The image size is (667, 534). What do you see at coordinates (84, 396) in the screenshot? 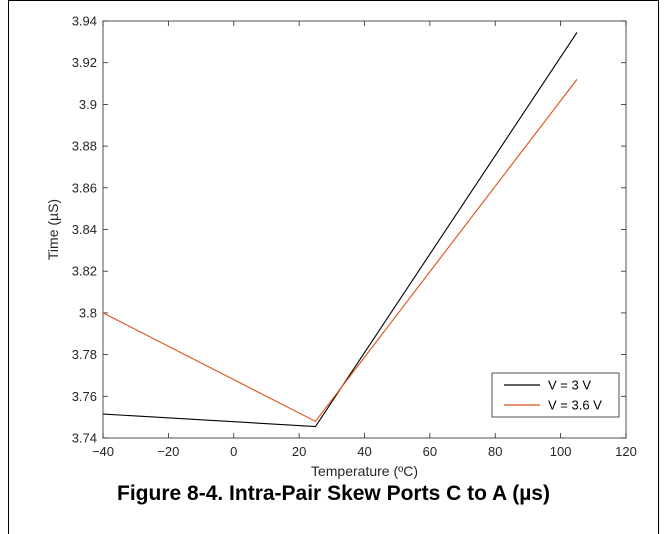
I see `y-tick-label: 3.76` at bounding box center [84, 396].